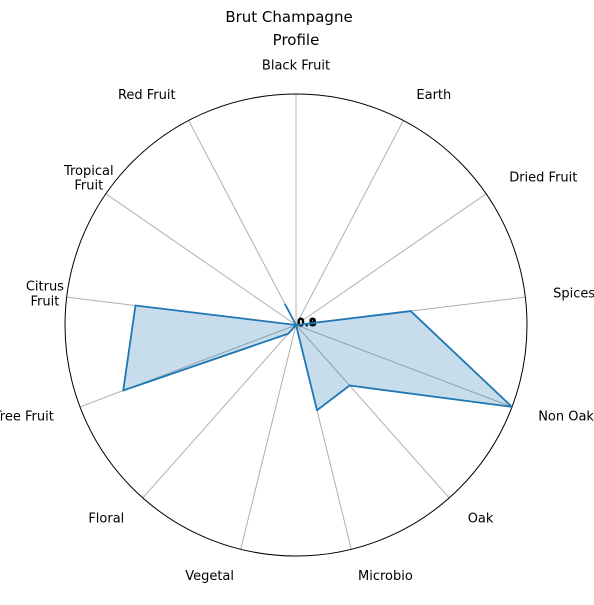 The image size is (594, 605). I want to click on category-label: Oak, so click(481, 518).